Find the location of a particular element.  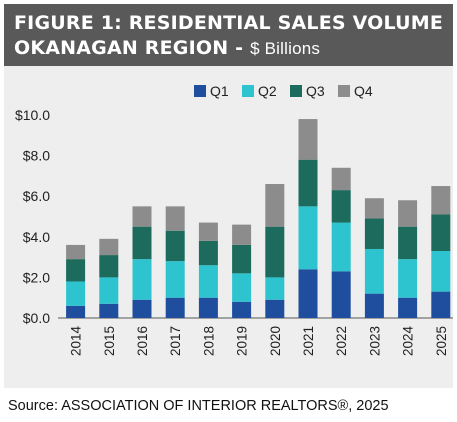

x-tick-label: 2014 is located at coordinates (76, 341).